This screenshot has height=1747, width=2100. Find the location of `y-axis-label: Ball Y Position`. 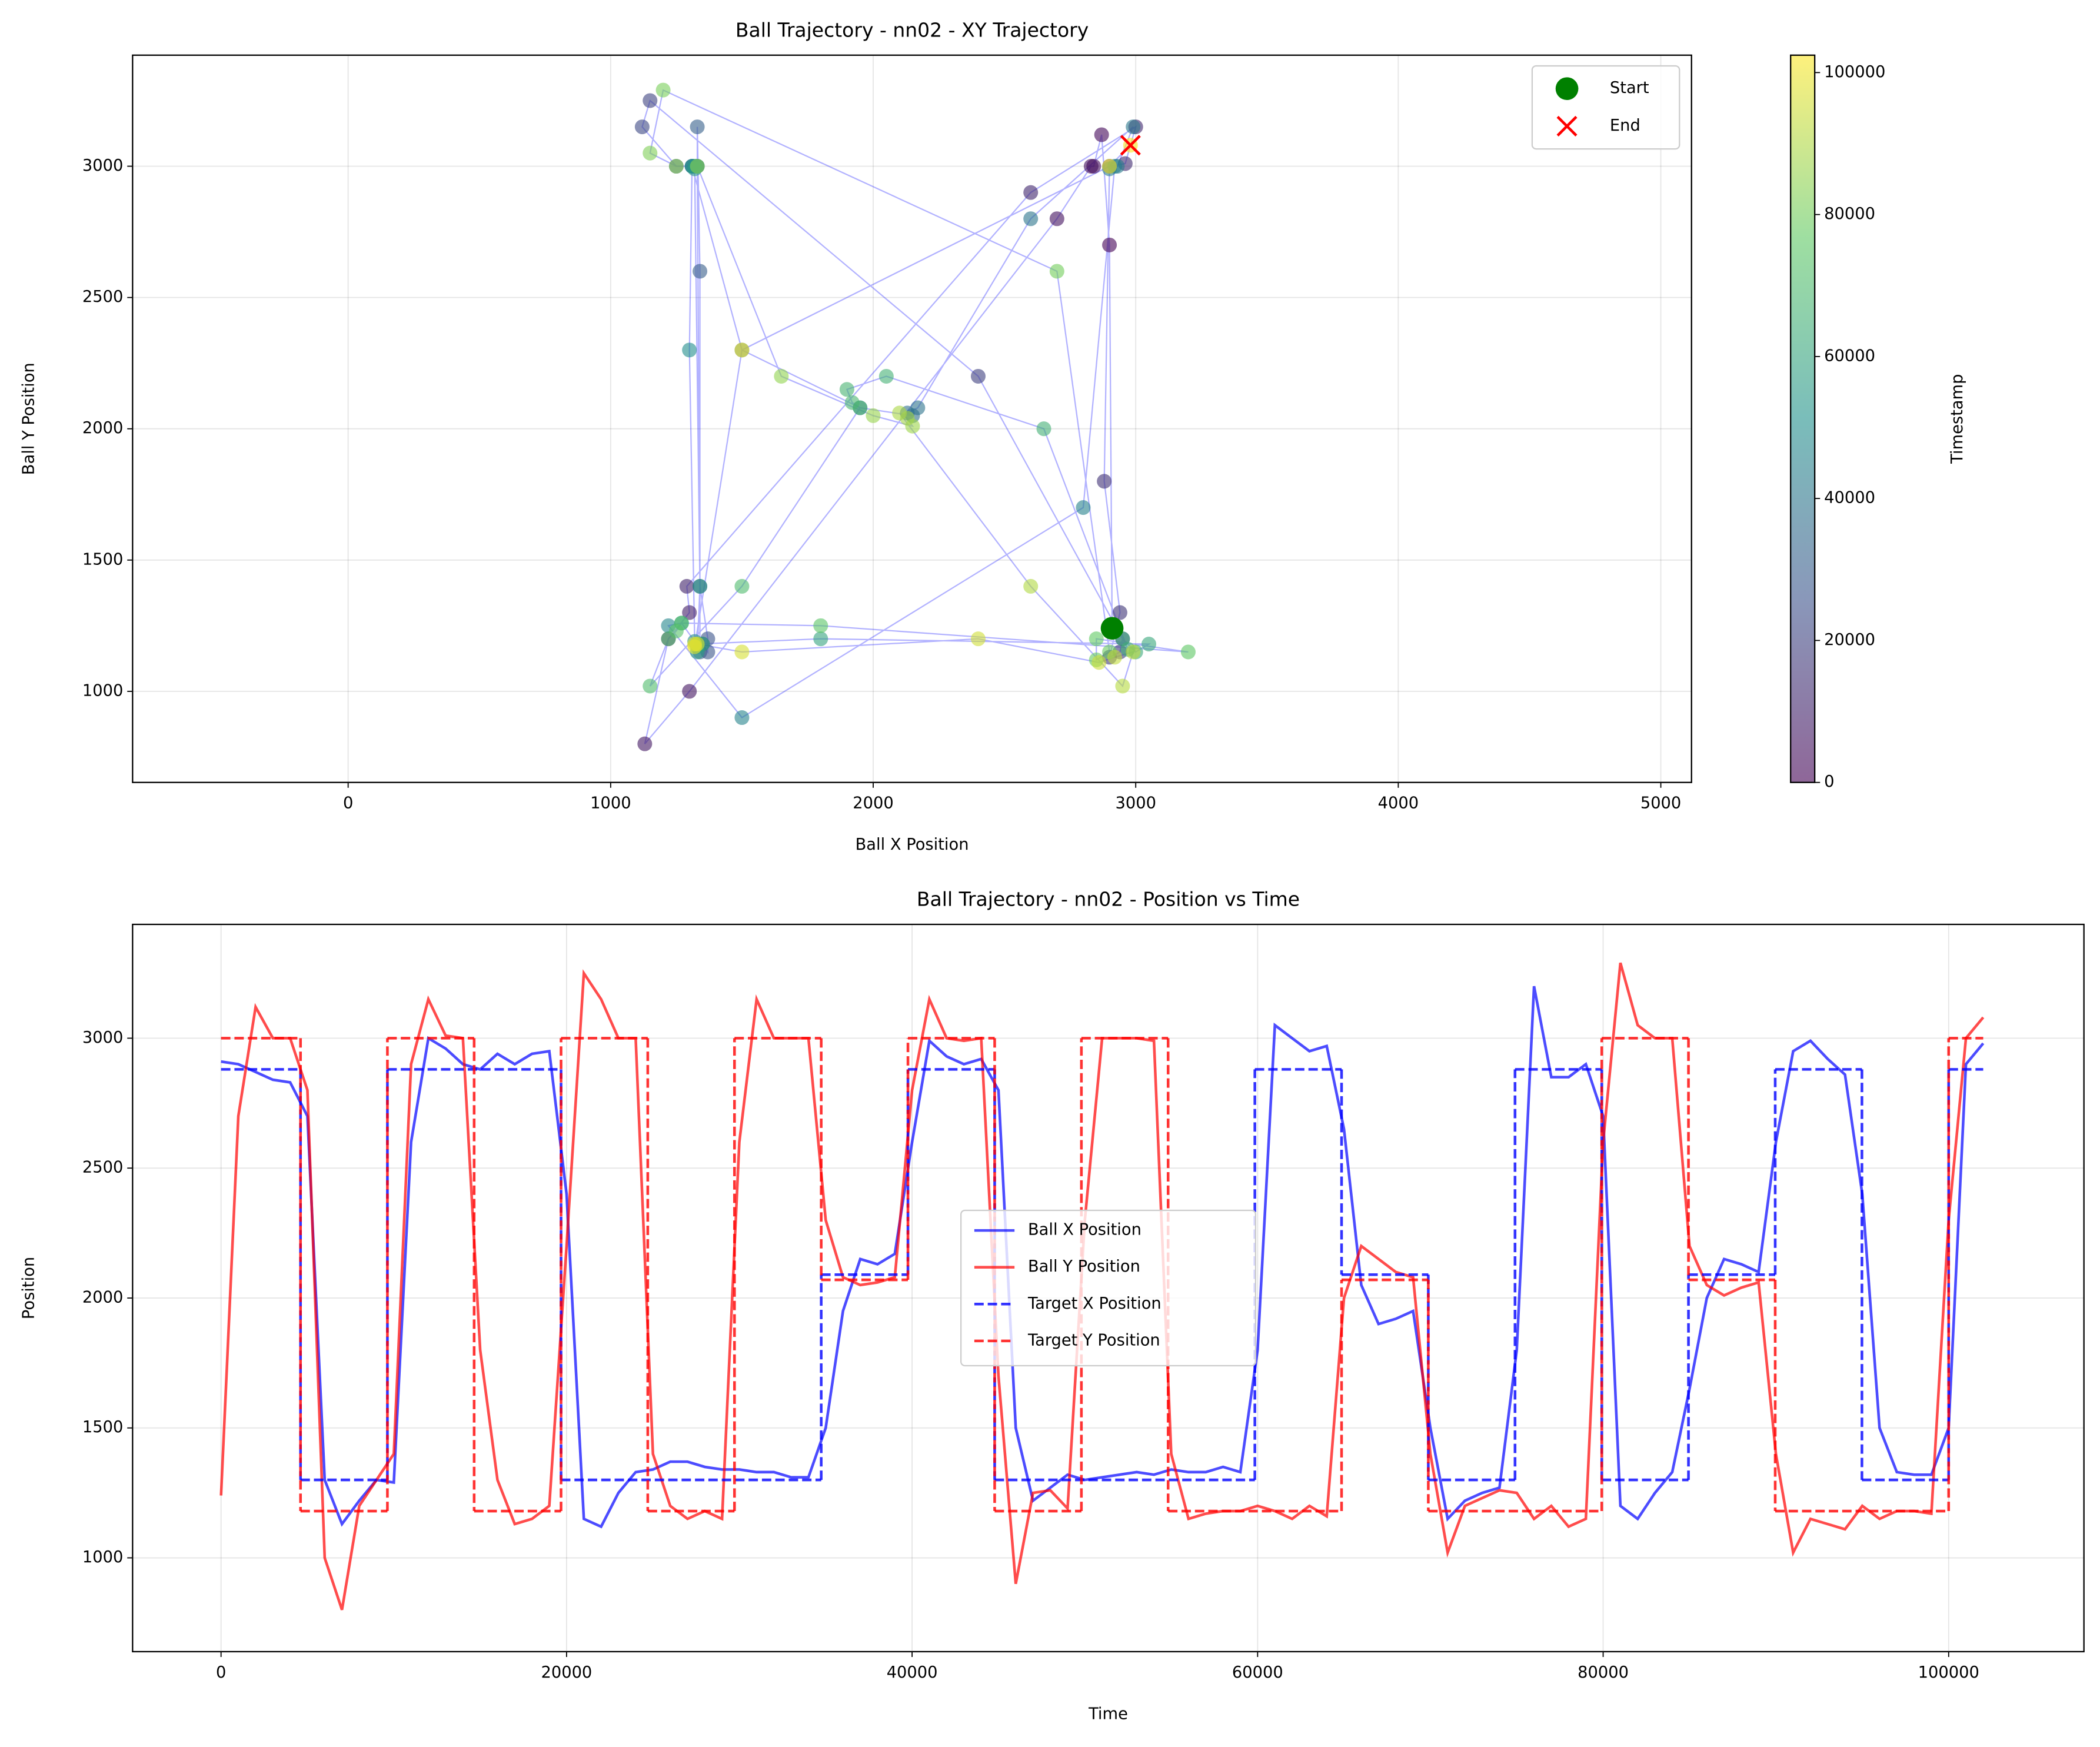

y-axis-label: Ball Y Position is located at coordinates (29, 418).